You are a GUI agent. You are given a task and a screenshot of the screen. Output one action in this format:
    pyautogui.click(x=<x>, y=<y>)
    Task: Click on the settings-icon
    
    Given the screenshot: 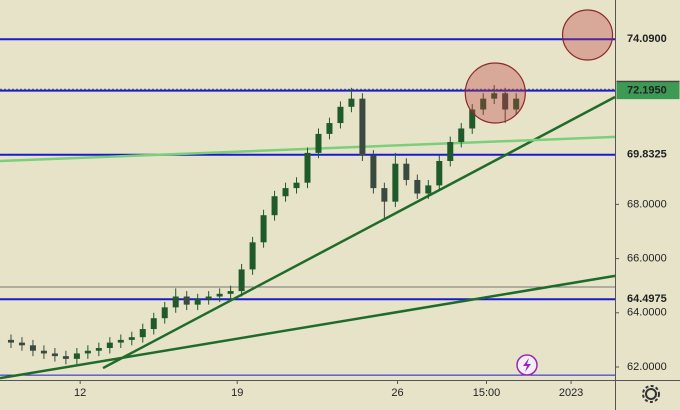 What is the action you would take?
    pyautogui.click(x=651, y=394)
    